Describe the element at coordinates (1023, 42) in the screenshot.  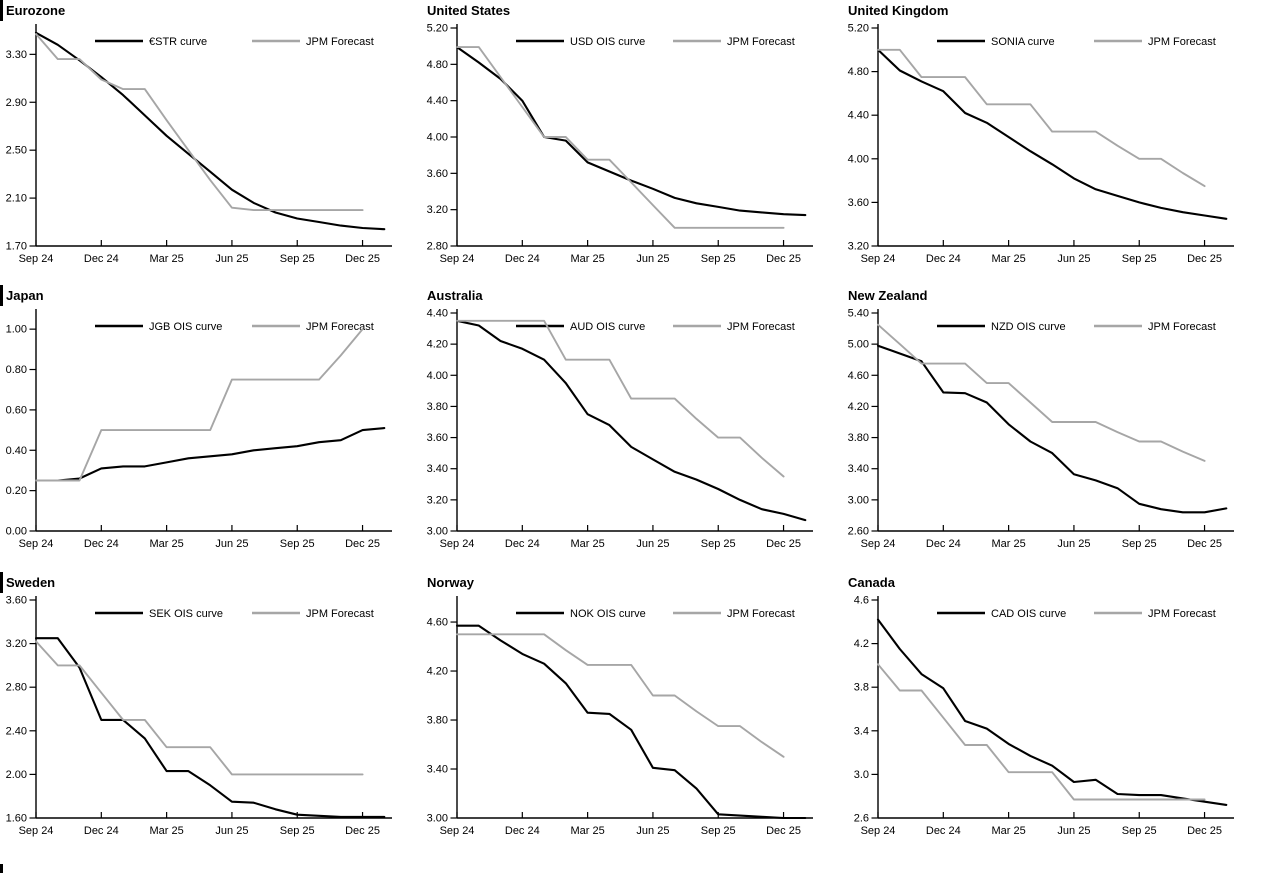
I see `legend-label-ois: SONIA curve` at that location.